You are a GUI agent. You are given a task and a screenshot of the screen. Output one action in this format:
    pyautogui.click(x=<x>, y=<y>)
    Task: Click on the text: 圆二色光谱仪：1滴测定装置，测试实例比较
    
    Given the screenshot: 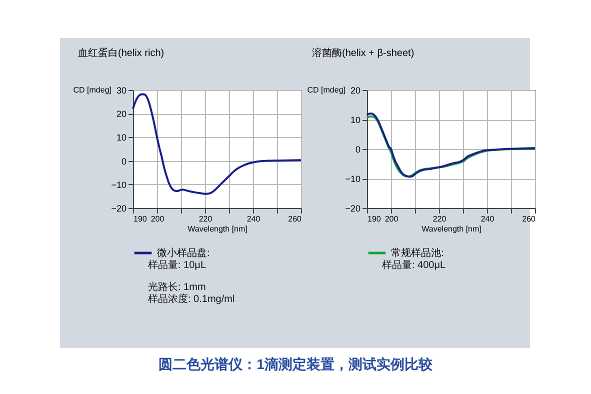 What is the action you would take?
    pyautogui.click(x=296, y=365)
    